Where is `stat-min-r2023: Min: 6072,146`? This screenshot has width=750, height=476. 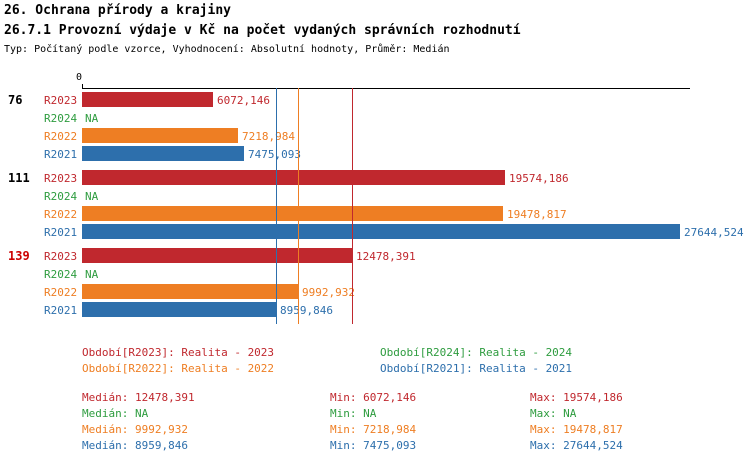 stat-min-r2023: Min: 6072,146 is located at coordinates (373, 397).